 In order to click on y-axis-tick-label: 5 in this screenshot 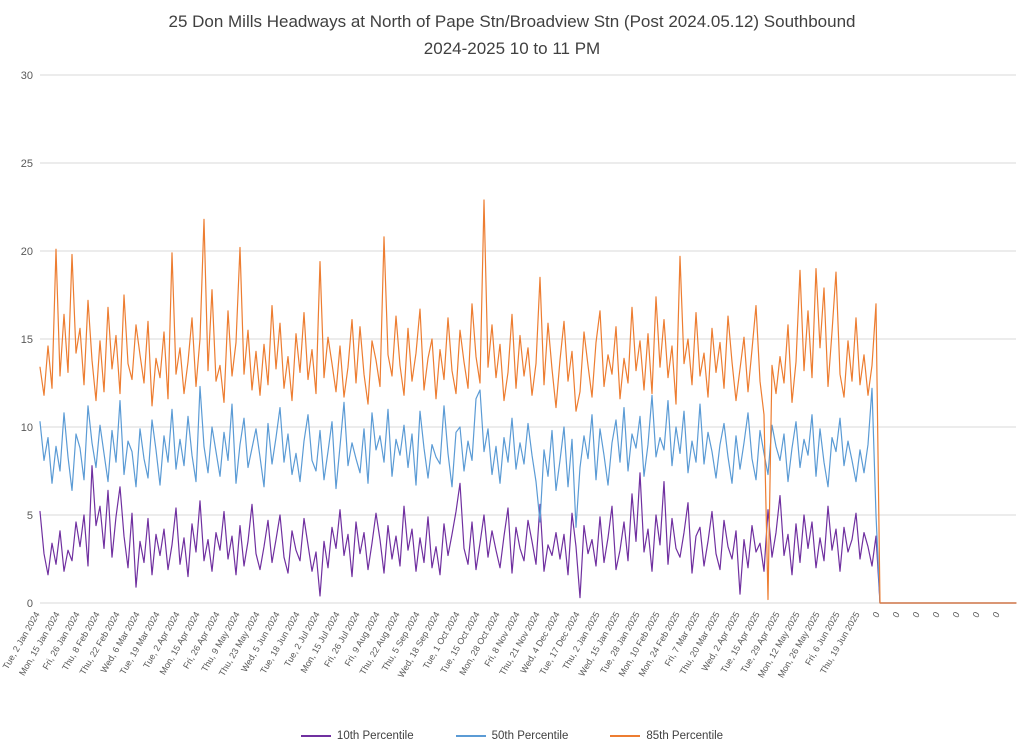, I will do `click(30, 516)`.